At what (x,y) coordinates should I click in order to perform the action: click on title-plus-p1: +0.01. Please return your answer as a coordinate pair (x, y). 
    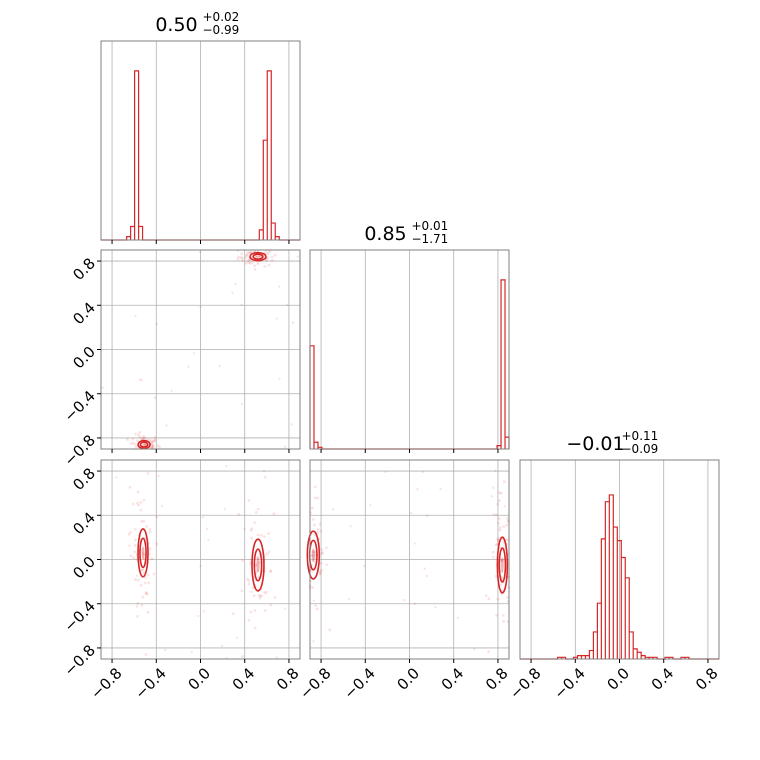
    Looking at the image, I should click on (430, 226).